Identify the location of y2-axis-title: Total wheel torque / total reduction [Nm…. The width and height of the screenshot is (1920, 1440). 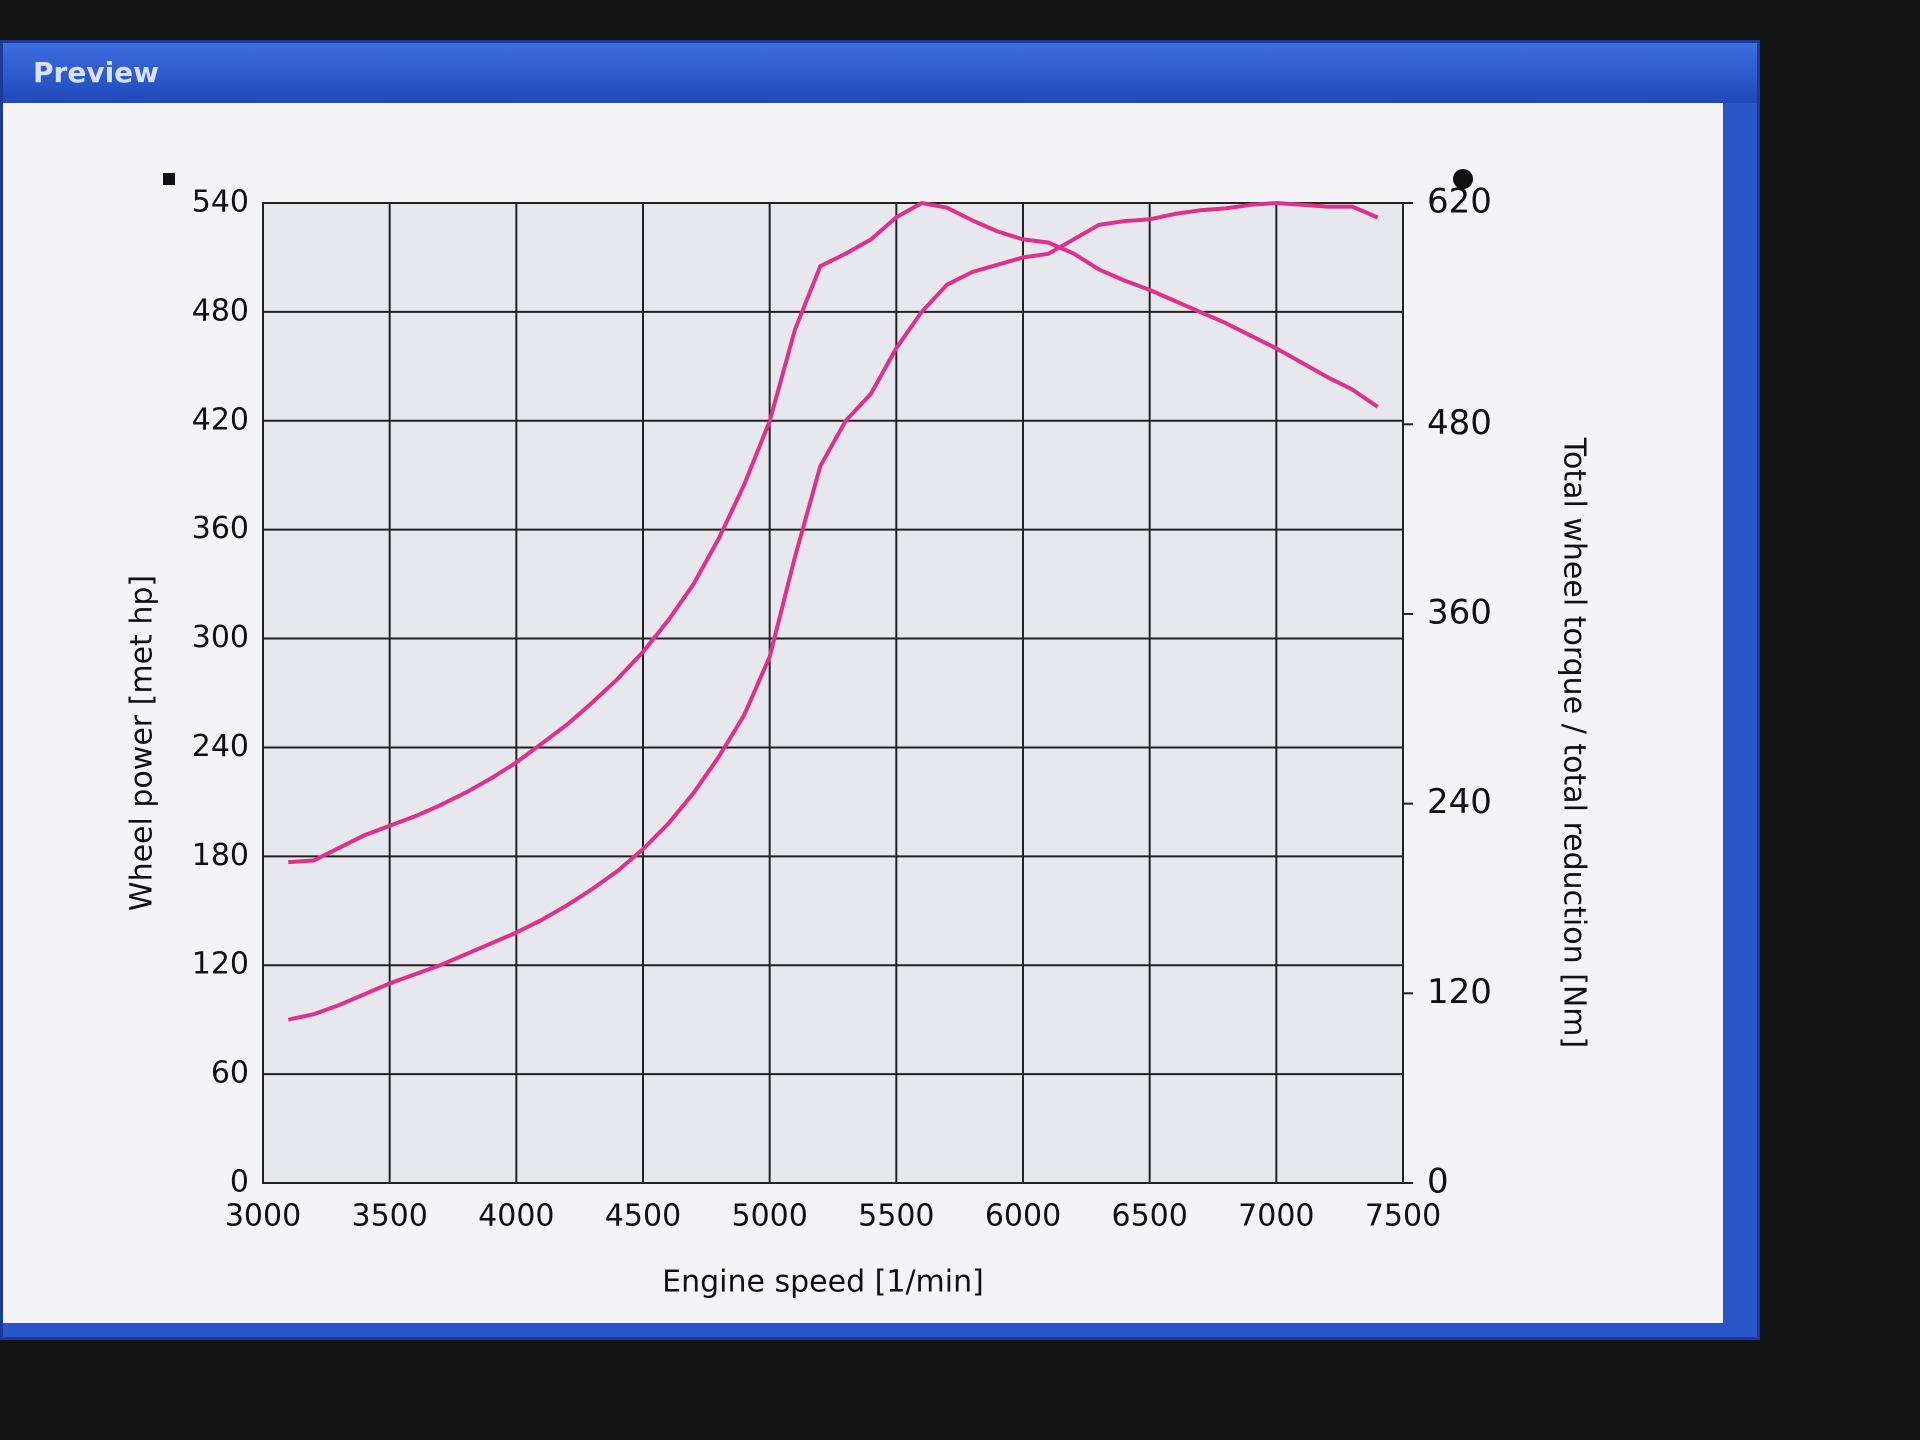
(1574, 742).